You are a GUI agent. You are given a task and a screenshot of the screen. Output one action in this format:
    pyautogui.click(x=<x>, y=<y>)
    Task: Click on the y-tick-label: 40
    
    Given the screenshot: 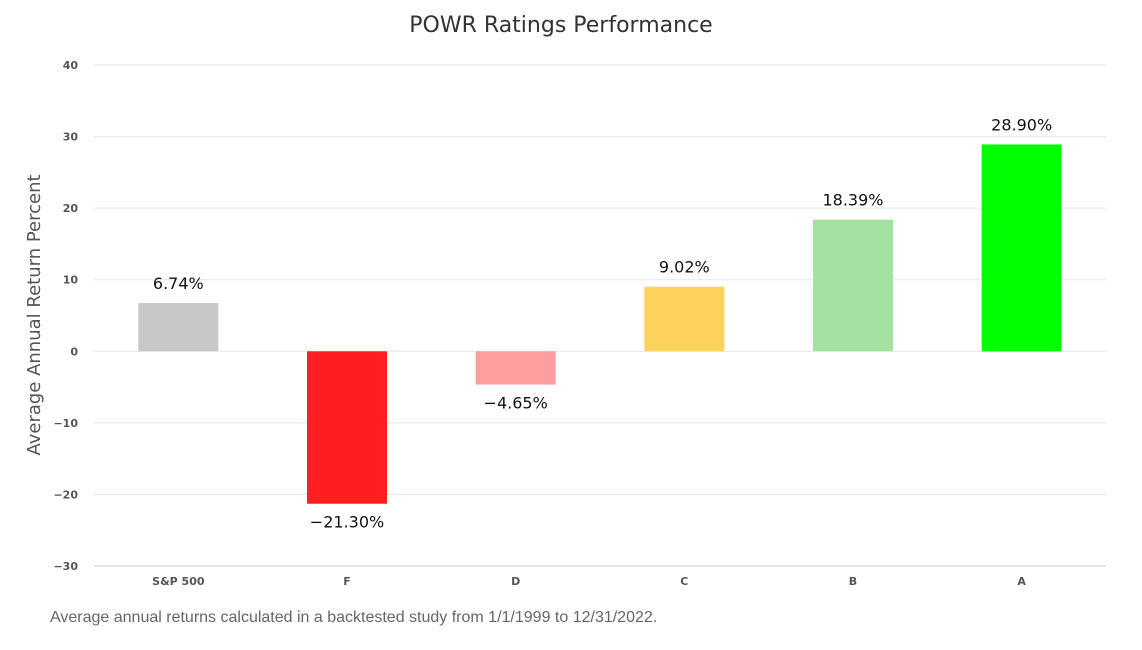 What is the action you would take?
    pyautogui.click(x=71, y=65)
    